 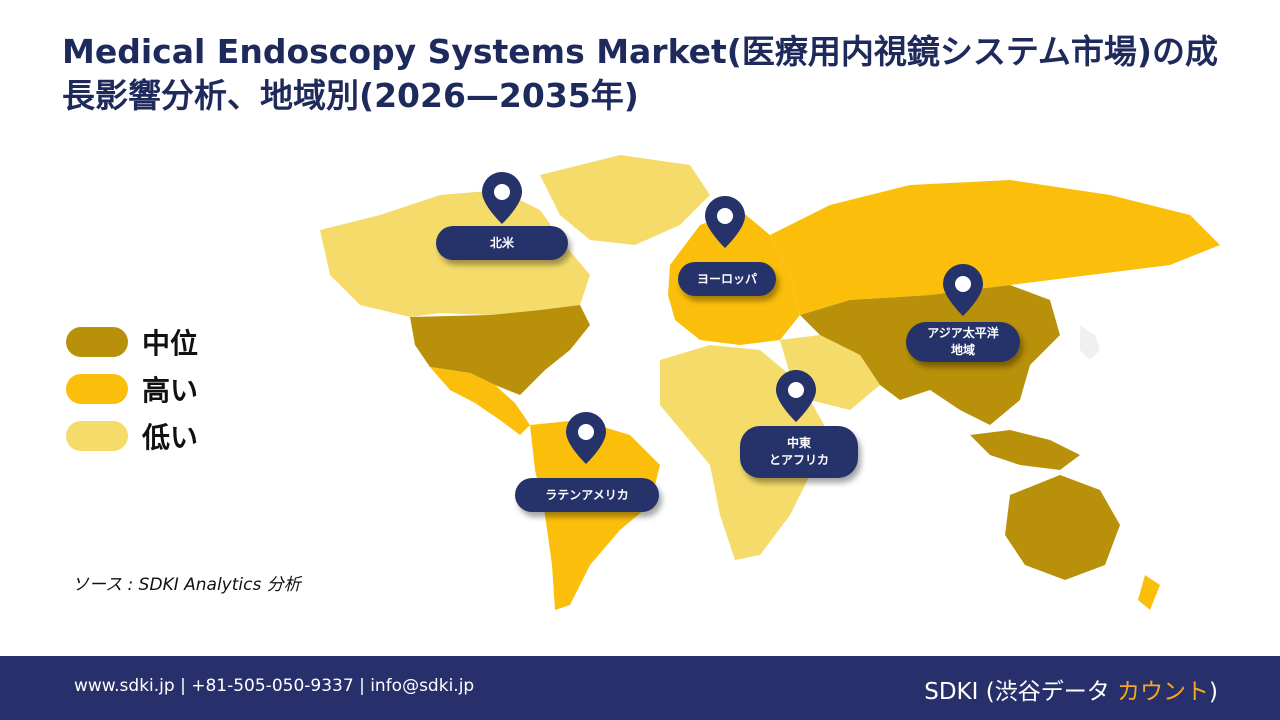 I want to click on australia-shape, so click(x=1062, y=527).